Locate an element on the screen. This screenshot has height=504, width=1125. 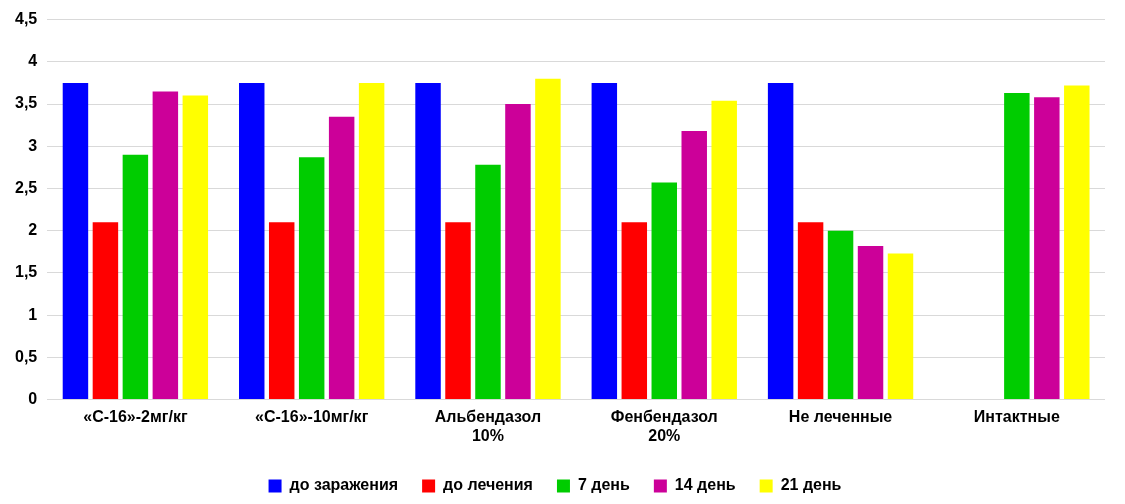
x-tick-label: Не леченные is located at coordinates (840, 416).